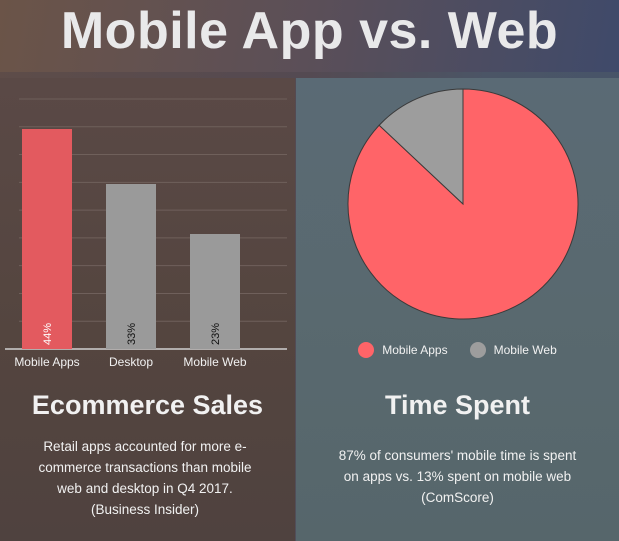  Describe the element at coordinates (132, 334) in the screenshot. I see `bar-value-label: 33%` at that location.